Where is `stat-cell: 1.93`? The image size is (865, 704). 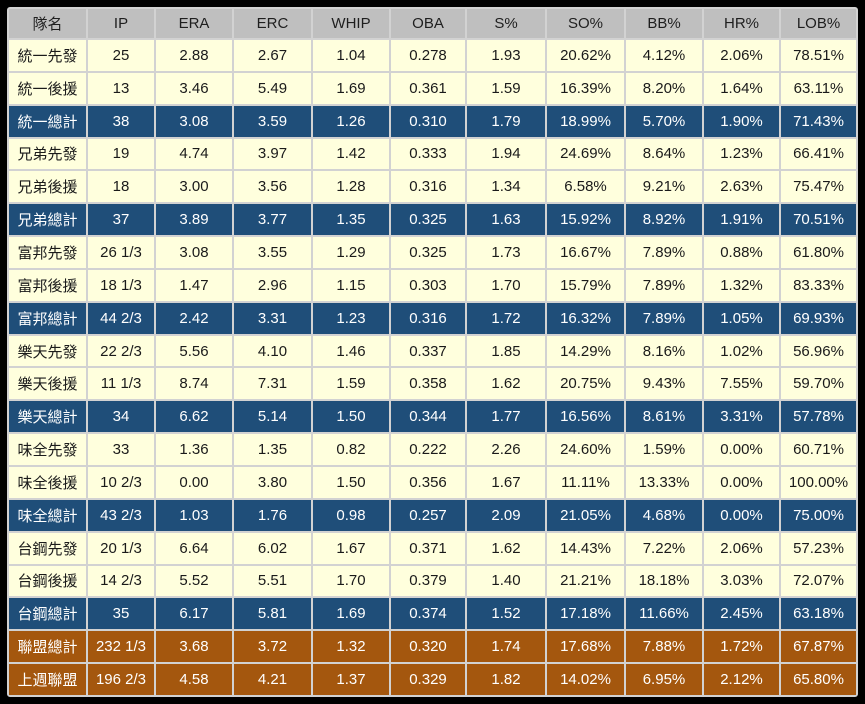
stat-cell: 1.93 is located at coordinates (506, 55).